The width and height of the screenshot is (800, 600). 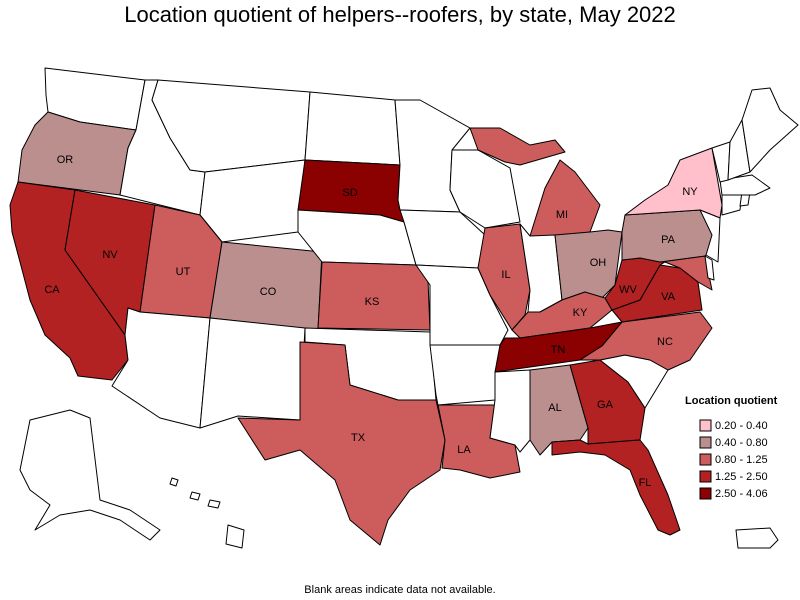 What do you see at coordinates (562, 215) in the screenshot?
I see `state-label-mi: MI` at bounding box center [562, 215].